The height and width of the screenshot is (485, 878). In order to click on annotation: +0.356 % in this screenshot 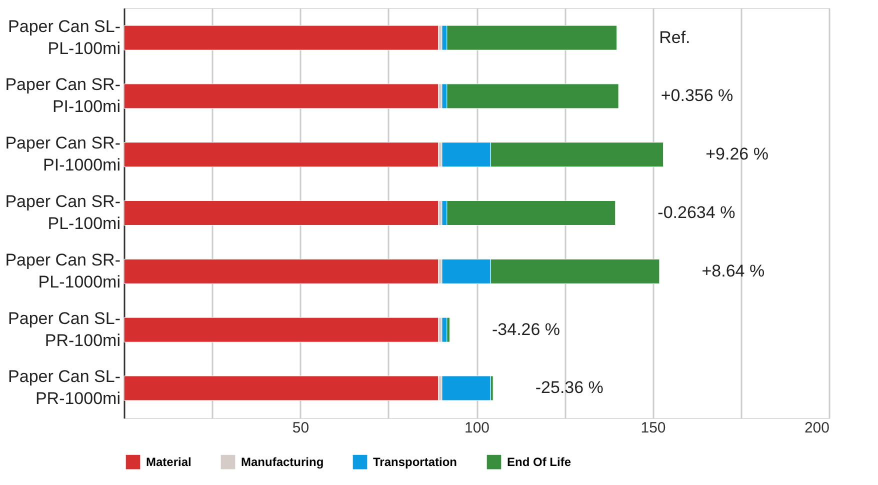, I will do `click(697, 96)`.